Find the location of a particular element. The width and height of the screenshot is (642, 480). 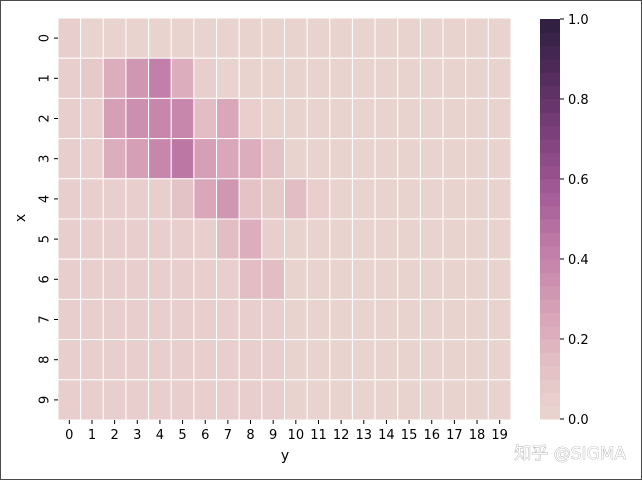

colorbar-tick-label: 1.0 is located at coordinates (578, 20).